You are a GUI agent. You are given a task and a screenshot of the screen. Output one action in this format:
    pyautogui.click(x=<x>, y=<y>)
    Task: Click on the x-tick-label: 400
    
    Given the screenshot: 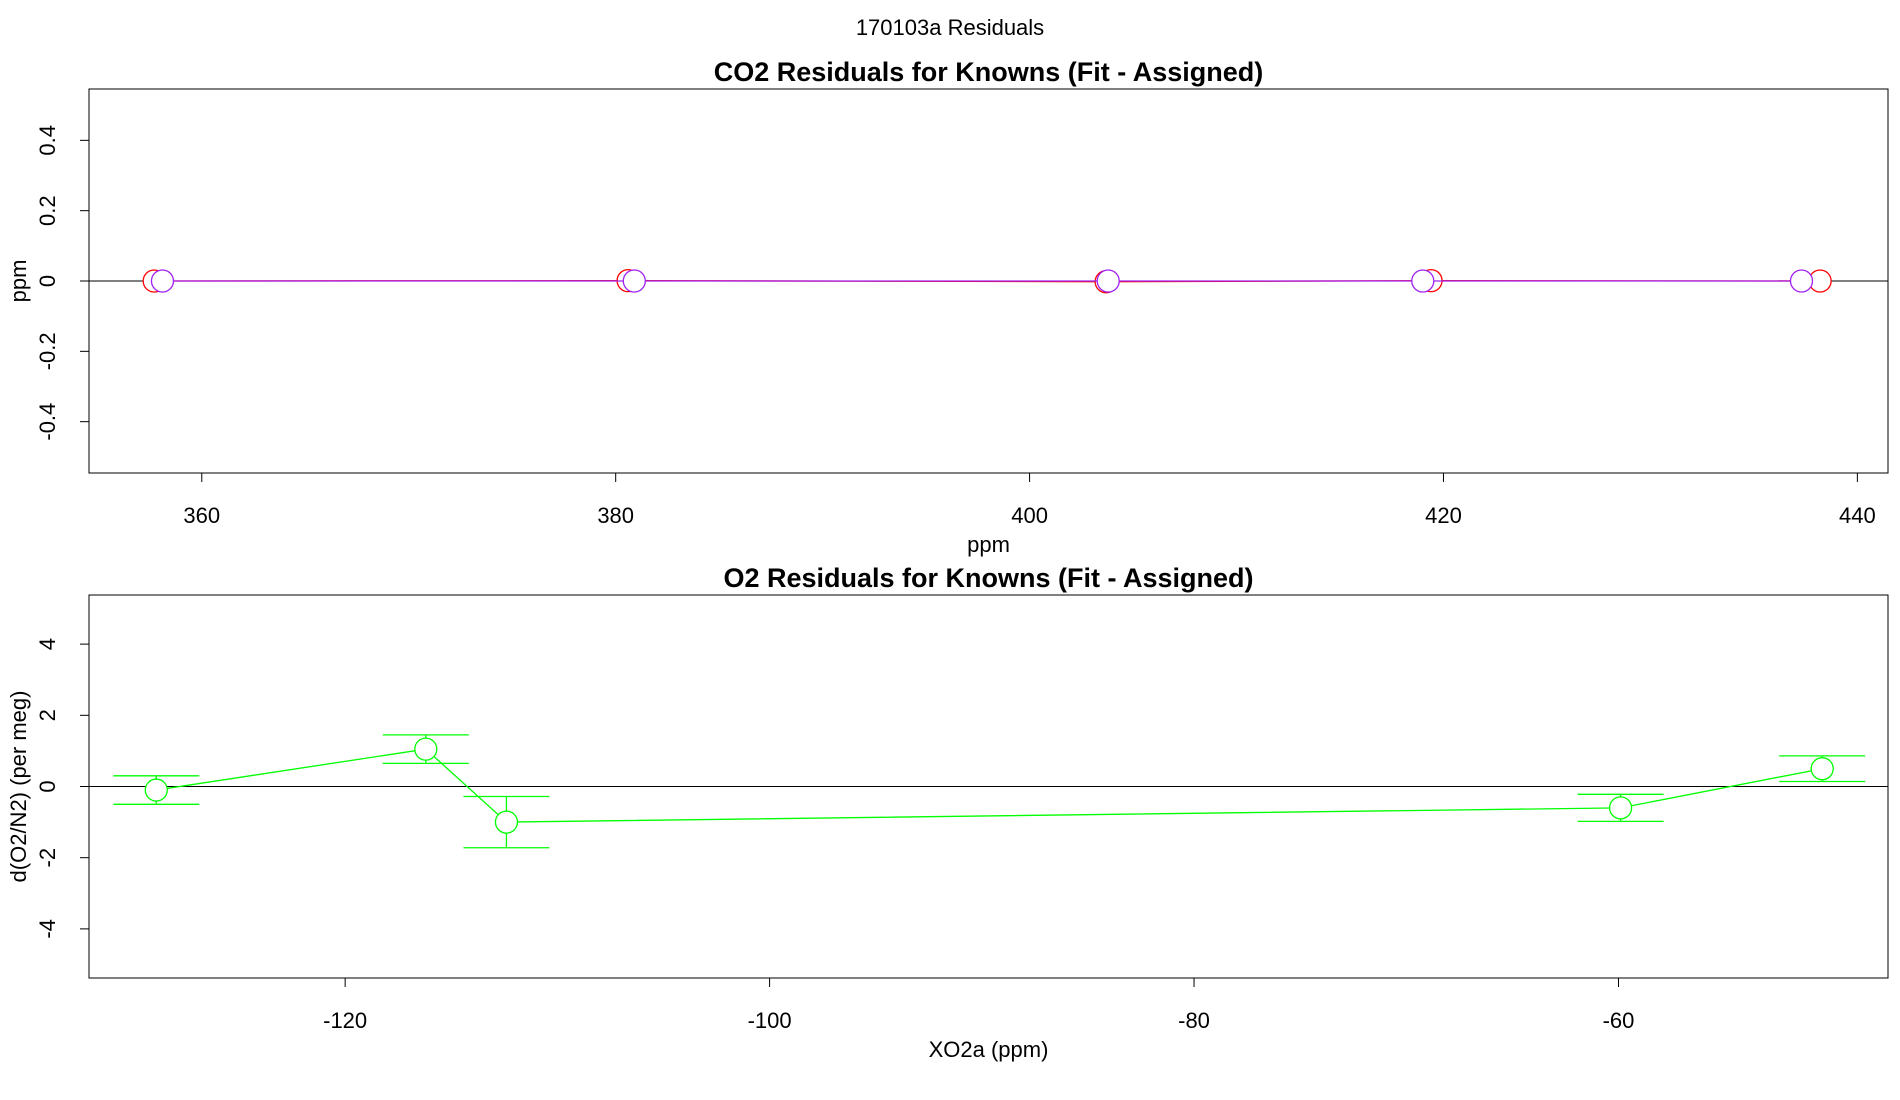 What is the action you would take?
    pyautogui.click(x=1029, y=515)
    